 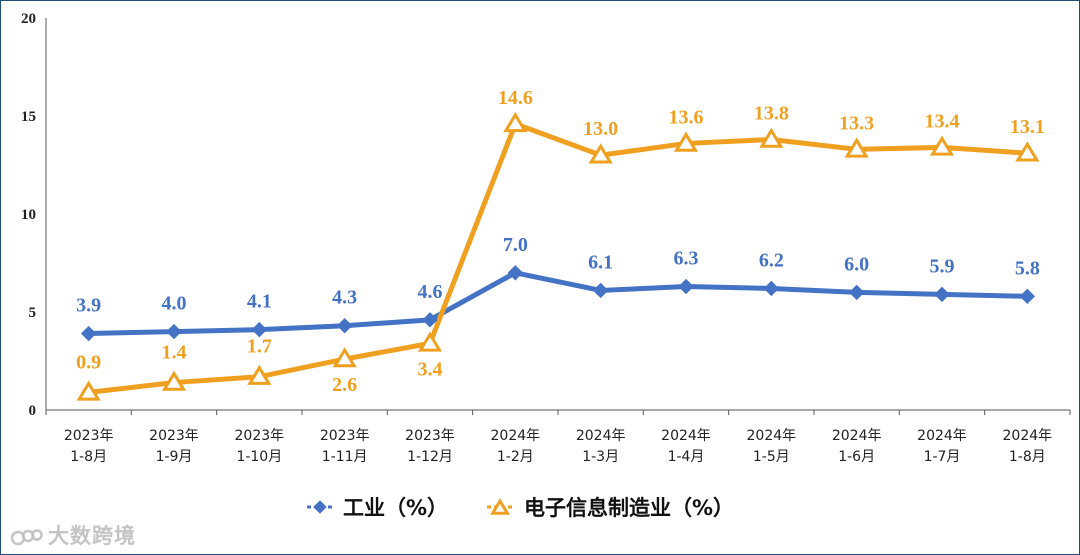 What do you see at coordinates (344, 298) in the screenshot?
I see `industry-data-label: 4.3` at bounding box center [344, 298].